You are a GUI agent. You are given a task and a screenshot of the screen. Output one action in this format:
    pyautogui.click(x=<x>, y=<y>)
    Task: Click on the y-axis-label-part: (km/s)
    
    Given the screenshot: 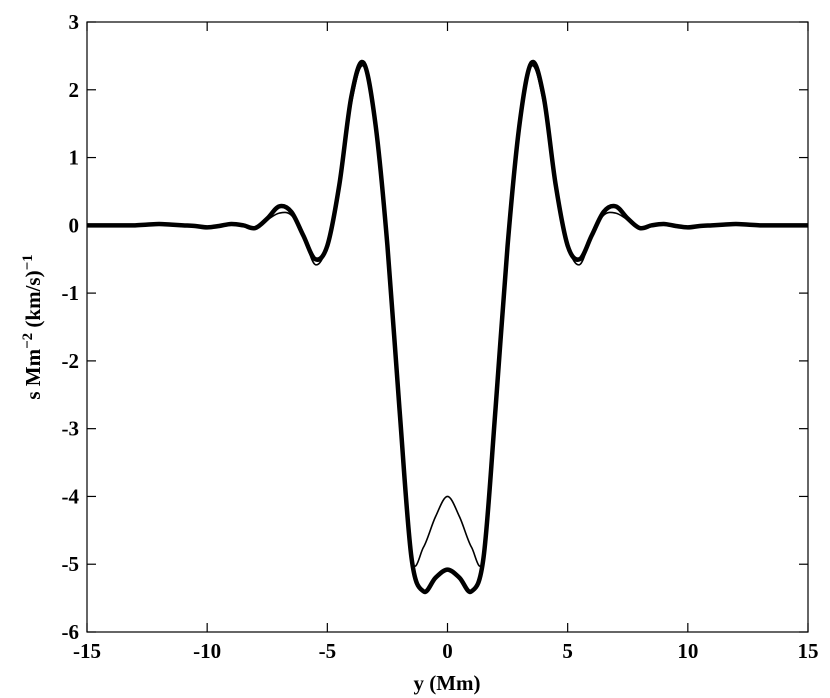 What is the action you would take?
    pyautogui.click(x=33, y=301)
    